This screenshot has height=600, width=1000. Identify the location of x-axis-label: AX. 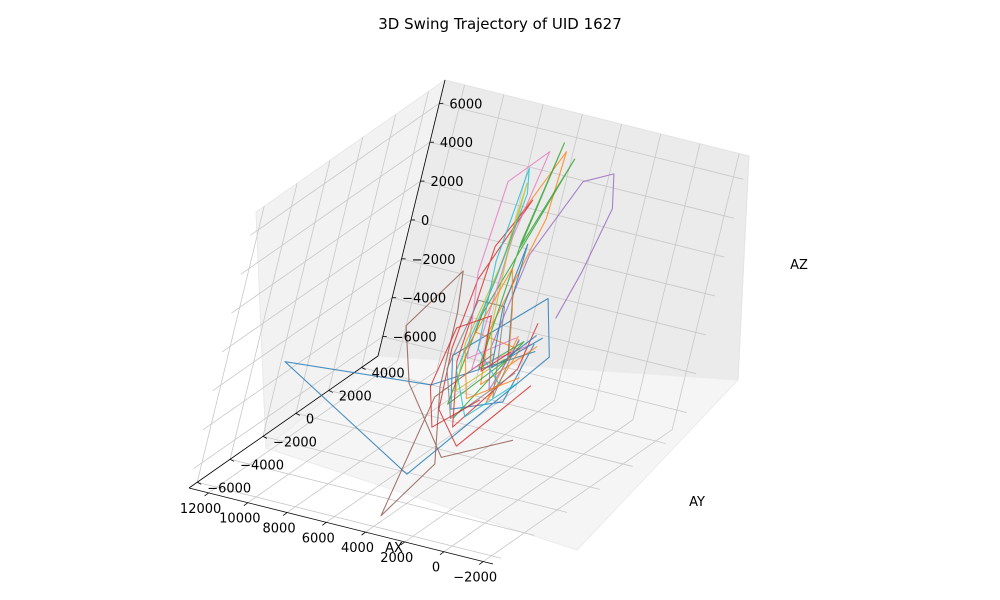
(394, 548).